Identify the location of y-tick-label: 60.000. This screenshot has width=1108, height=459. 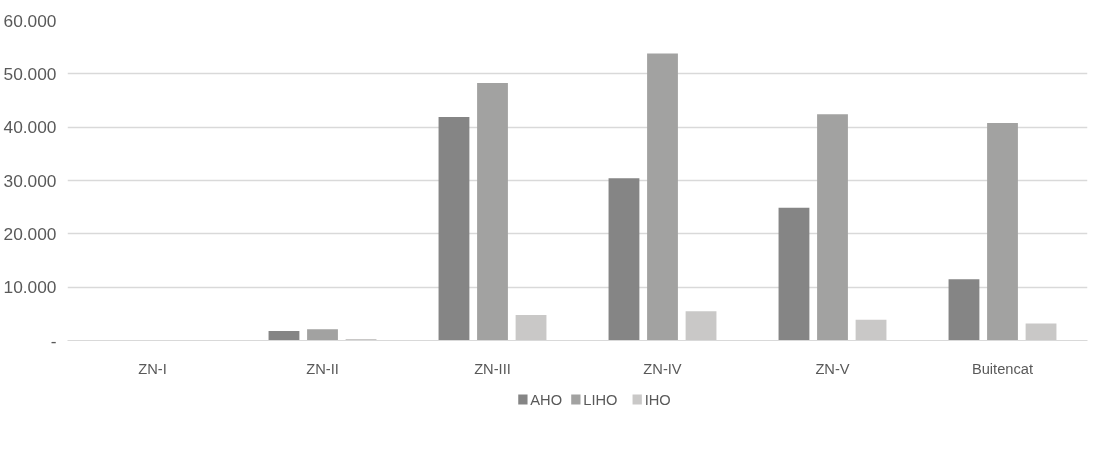
(30, 20).